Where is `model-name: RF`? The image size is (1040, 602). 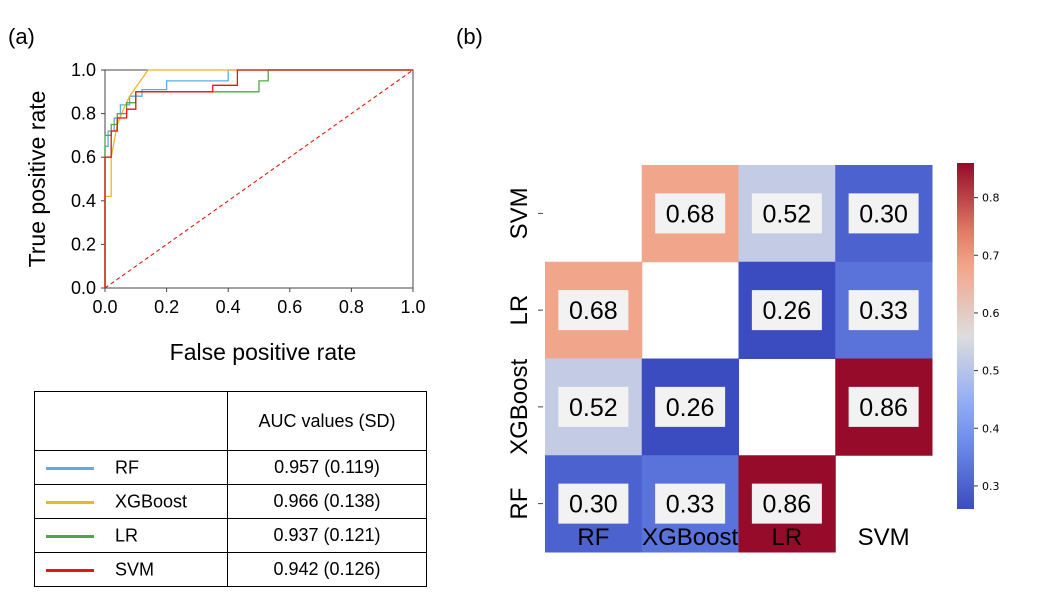 model-name: RF is located at coordinates (127, 467).